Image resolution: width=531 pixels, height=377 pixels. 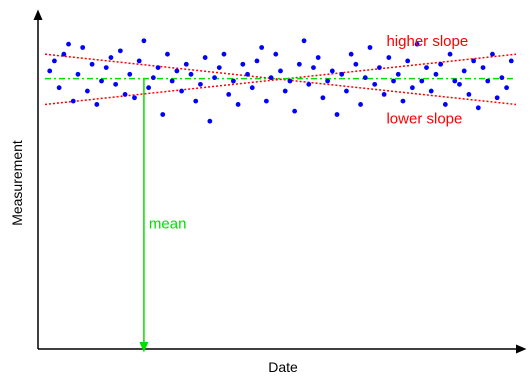 I want to click on x-axis-label: Date, so click(x=283, y=367).